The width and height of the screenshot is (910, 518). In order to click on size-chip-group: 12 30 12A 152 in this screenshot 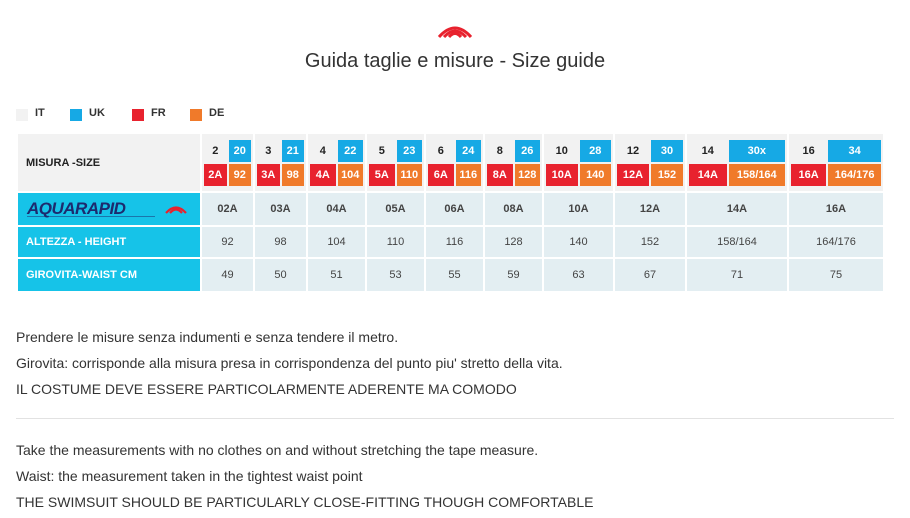, I will do `click(650, 162)`.